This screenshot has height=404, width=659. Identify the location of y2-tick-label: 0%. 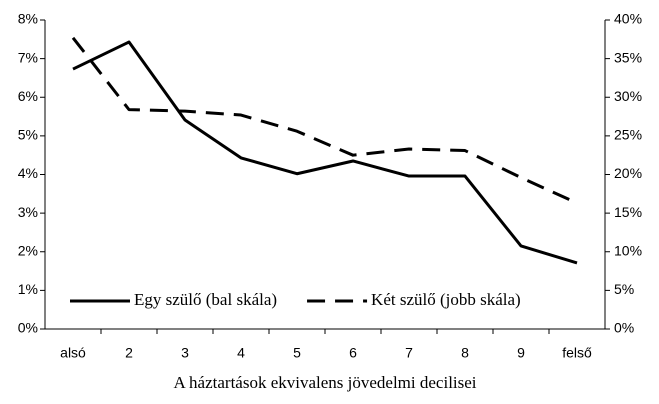
(624, 328).